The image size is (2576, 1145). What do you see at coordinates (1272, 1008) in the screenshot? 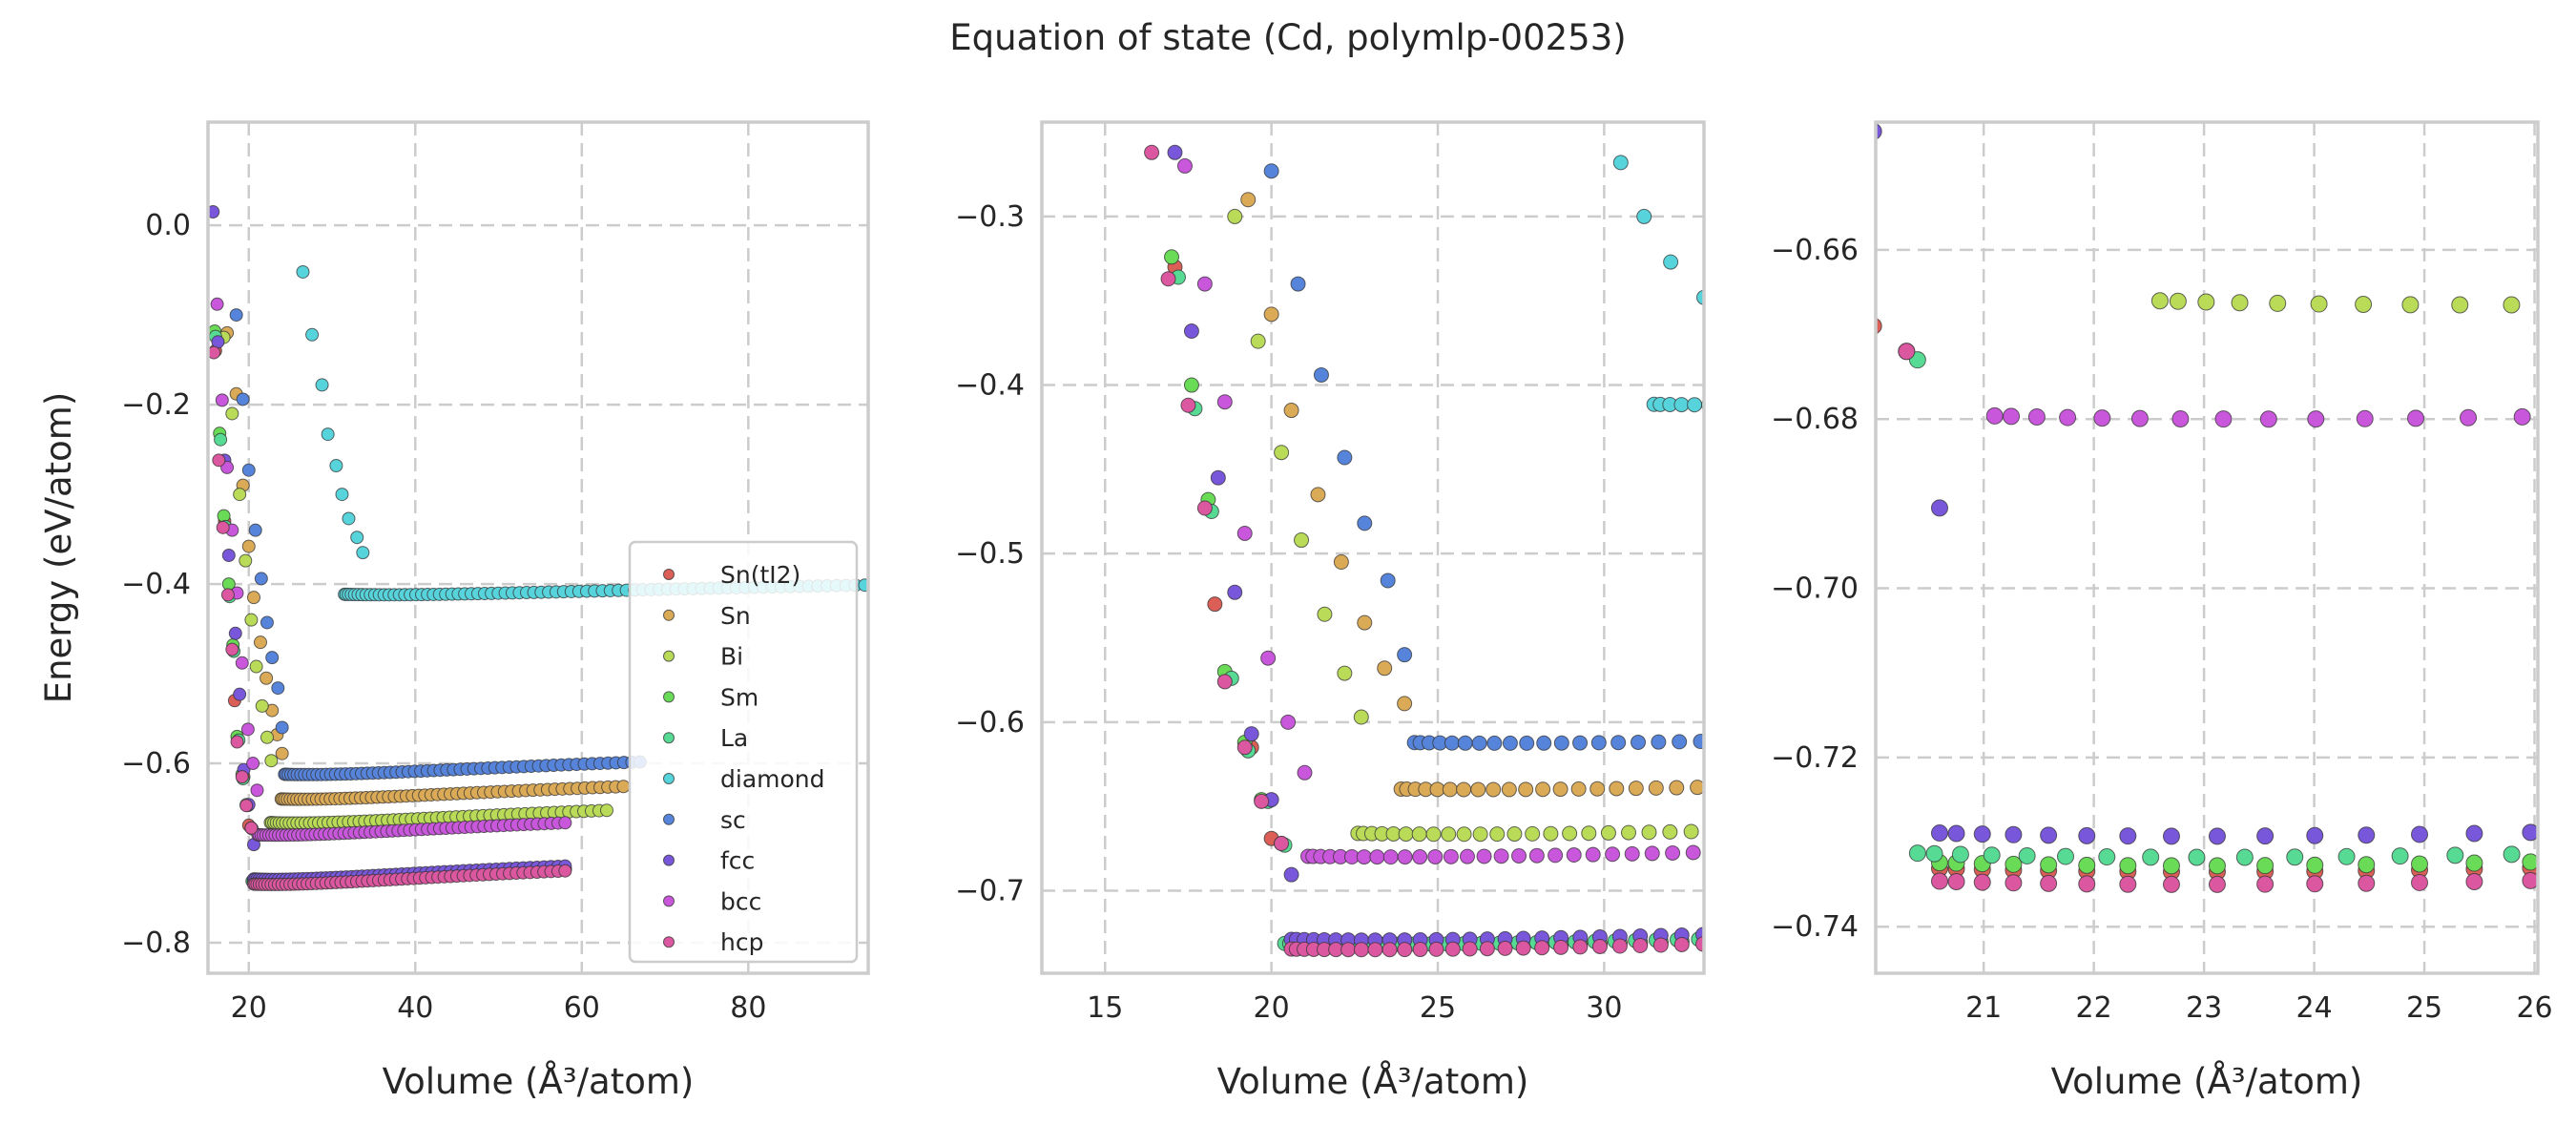
I see `x-tick-label: 20` at bounding box center [1272, 1008].